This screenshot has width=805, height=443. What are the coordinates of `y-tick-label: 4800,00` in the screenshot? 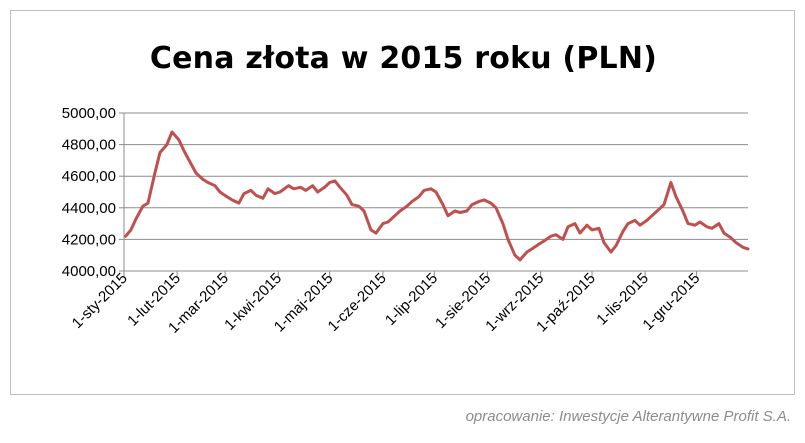 It's located at (89, 145).